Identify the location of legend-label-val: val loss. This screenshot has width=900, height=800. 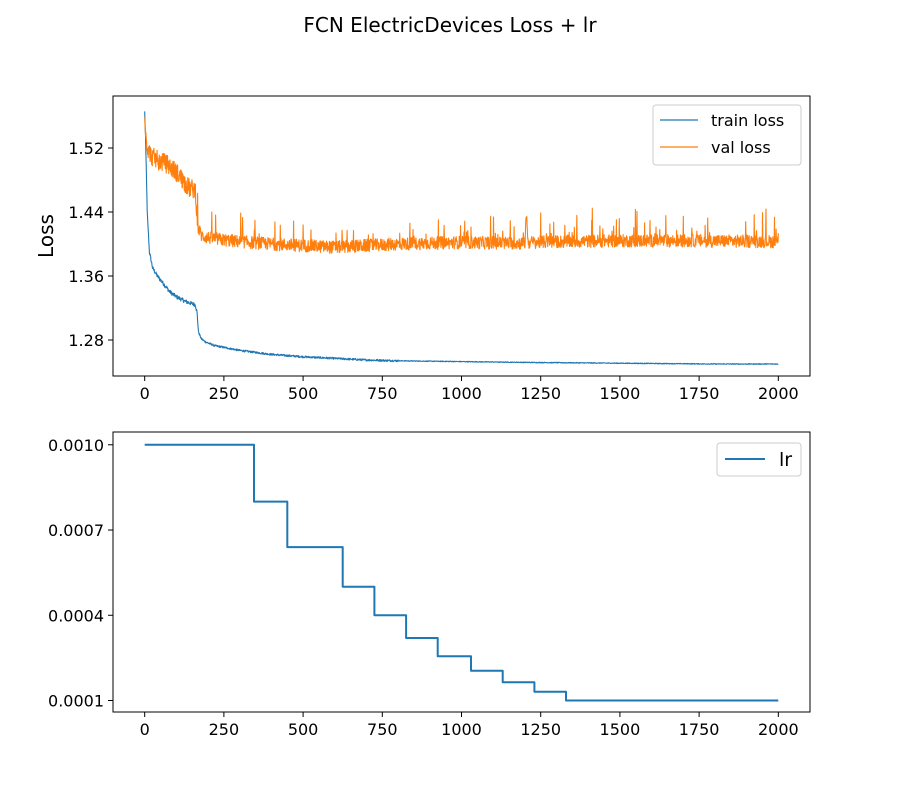
(741, 147).